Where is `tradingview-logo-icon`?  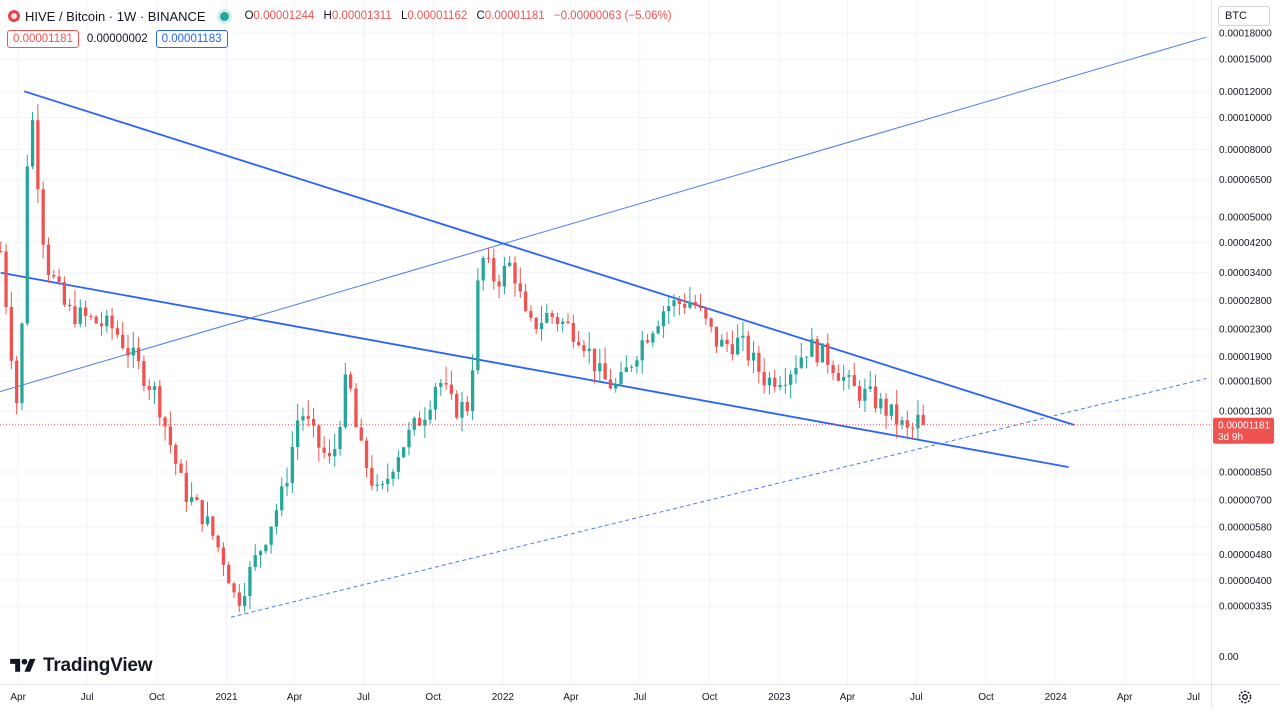
tradingview-logo-icon is located at coordinates (23, 665).